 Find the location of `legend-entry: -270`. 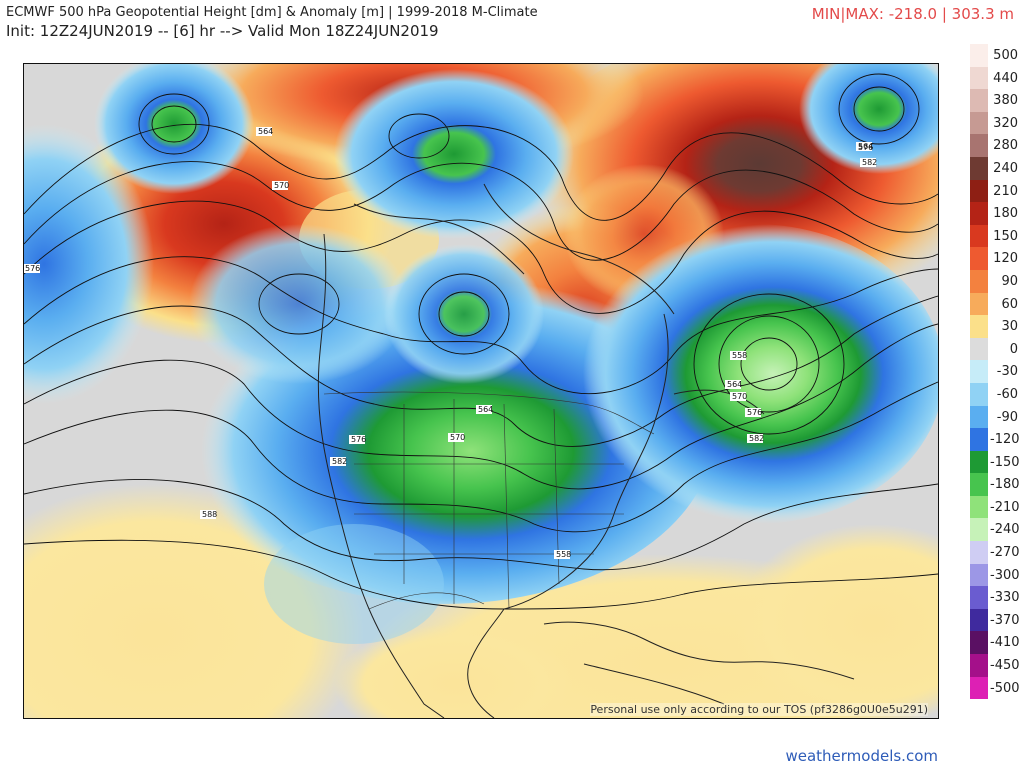

legend-entry: -270 is located at coordinates (996, 552).